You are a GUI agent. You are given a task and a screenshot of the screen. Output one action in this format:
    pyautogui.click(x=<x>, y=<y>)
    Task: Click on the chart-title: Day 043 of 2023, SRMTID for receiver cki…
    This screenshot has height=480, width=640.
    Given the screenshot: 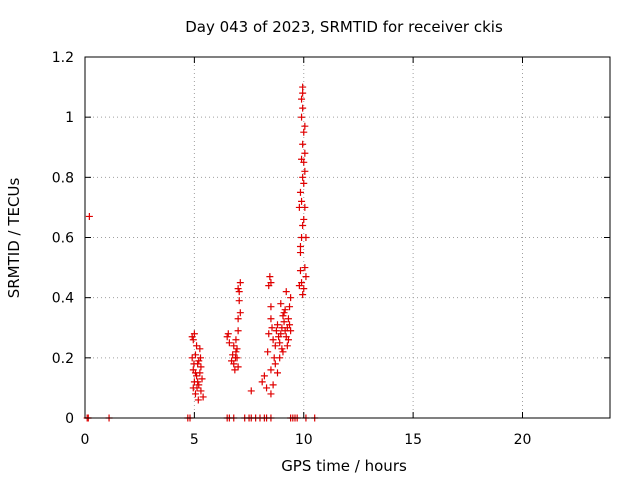 What is the action you would take?
    pyautogui.click(x=344, y=27)
    